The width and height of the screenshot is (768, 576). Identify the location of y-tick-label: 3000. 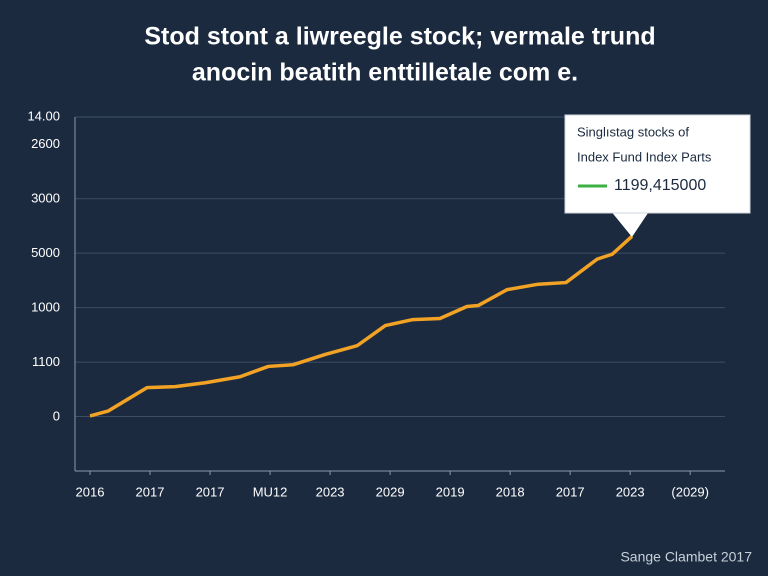
(45, 198).